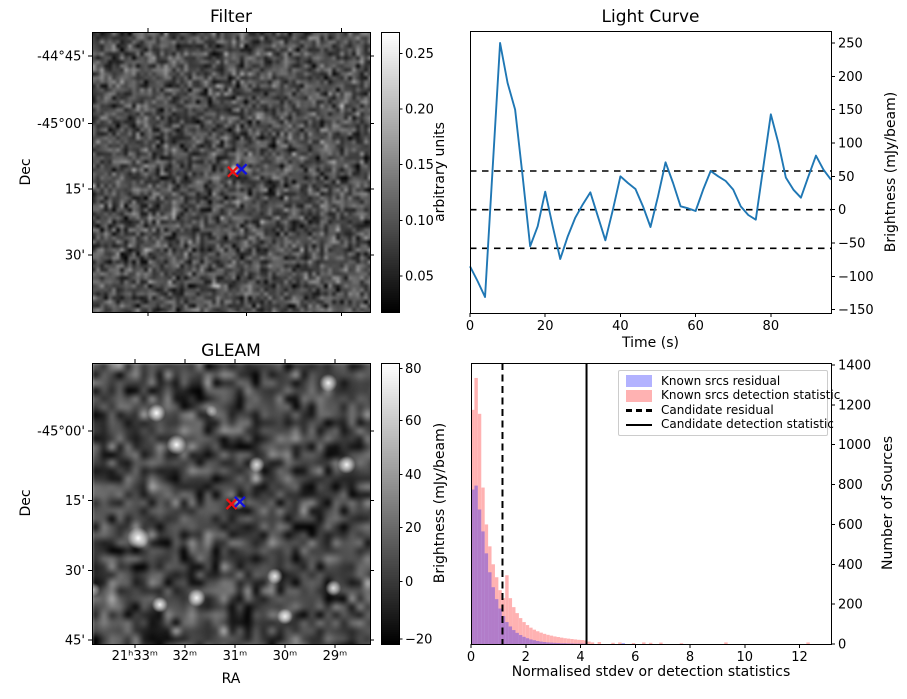  Describe the element at coordinates (580, 657) in the screenshot. I see `tick-label: 4` at that location.